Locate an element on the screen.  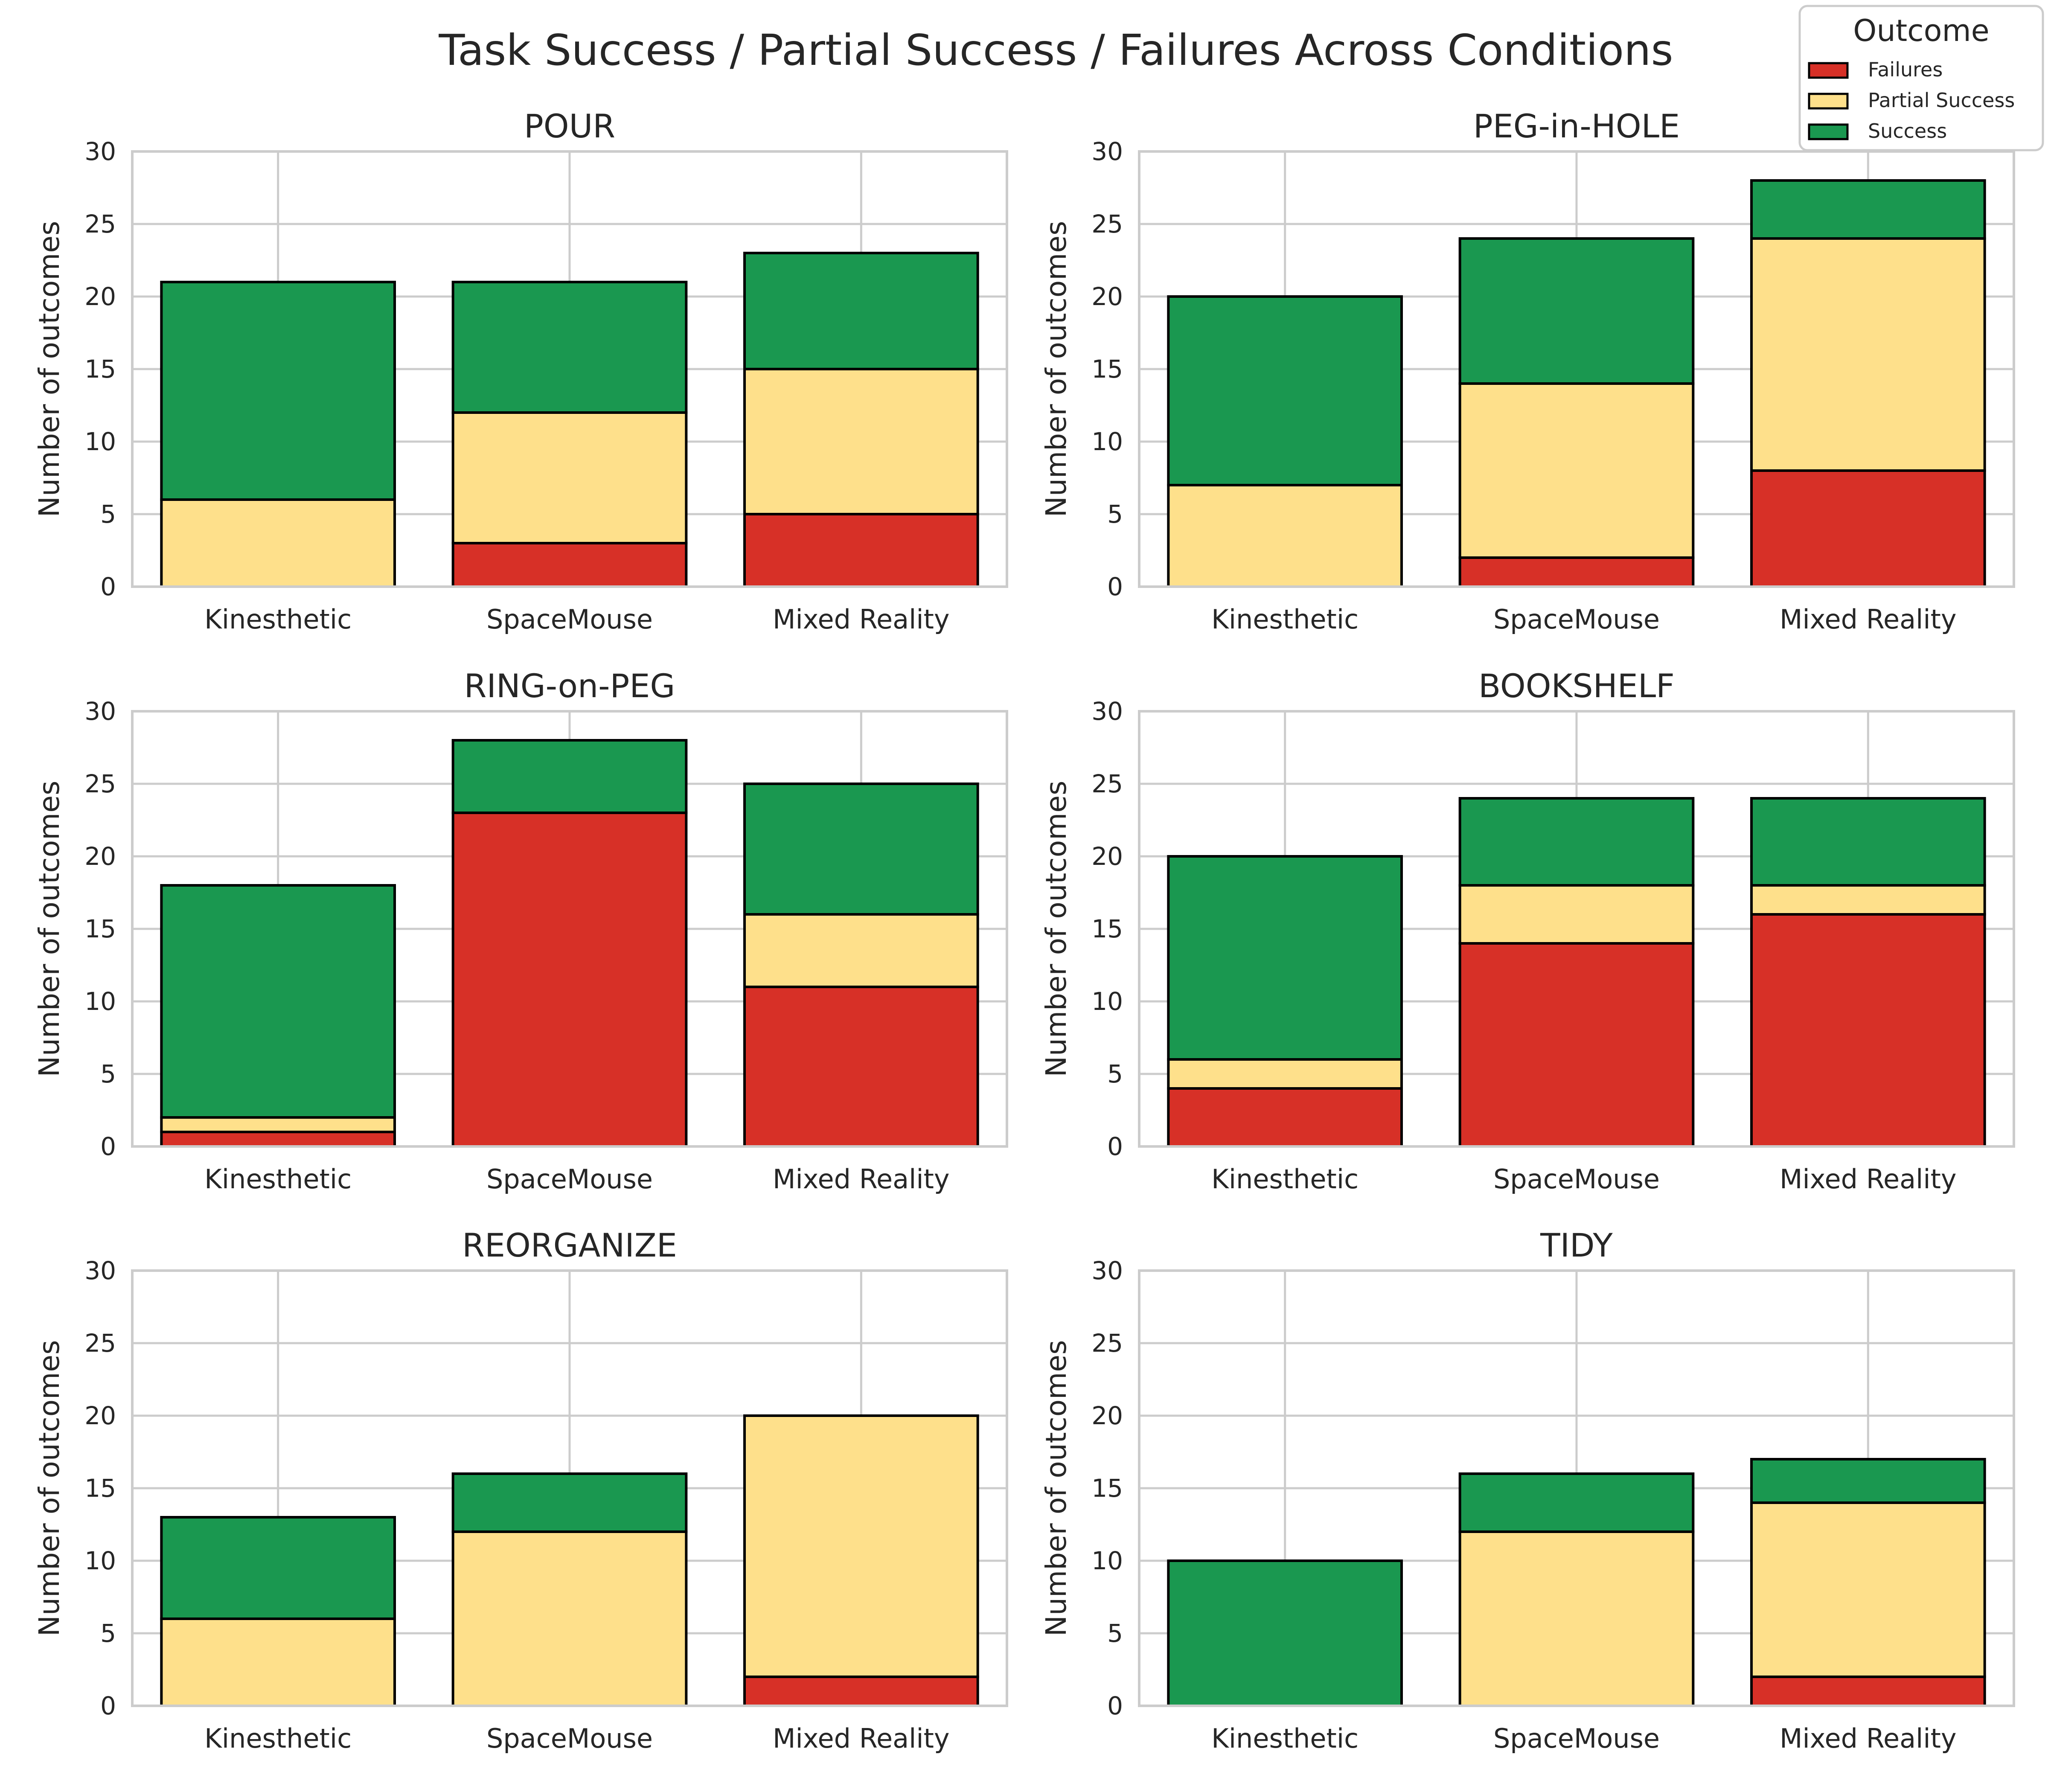
legend-box is located at coordinates (1921, 78).